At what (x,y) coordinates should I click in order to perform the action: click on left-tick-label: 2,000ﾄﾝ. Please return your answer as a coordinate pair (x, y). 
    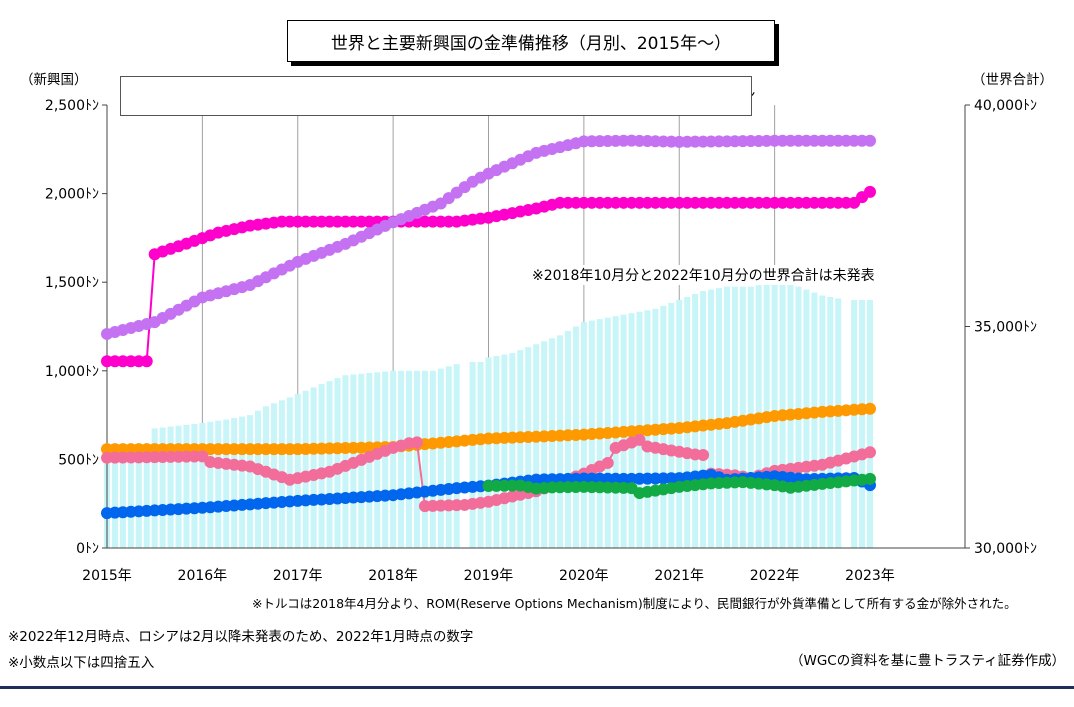
    Looking at the image, I should click on (72, 195).